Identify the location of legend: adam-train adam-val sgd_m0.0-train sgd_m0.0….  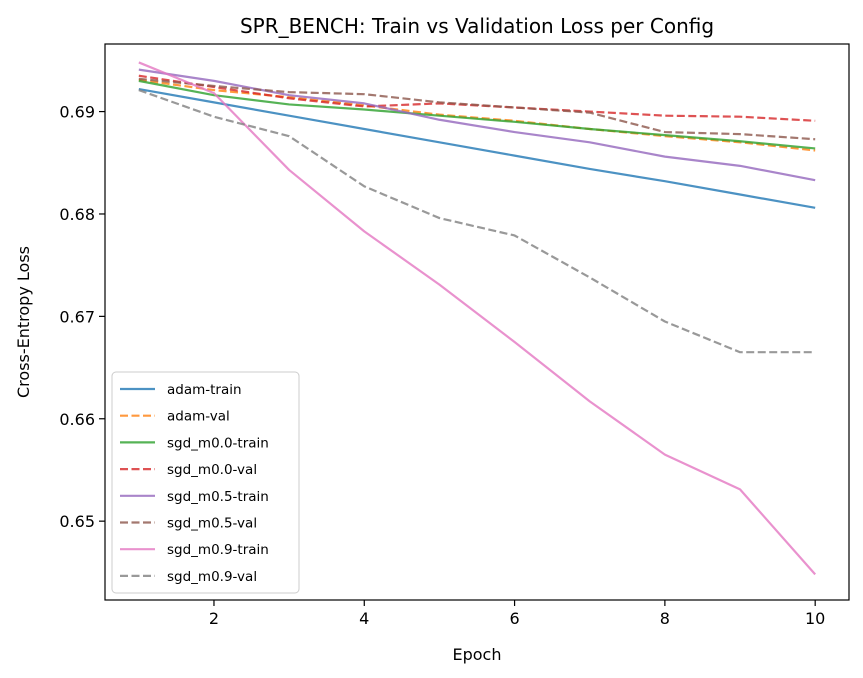
(205, 482).